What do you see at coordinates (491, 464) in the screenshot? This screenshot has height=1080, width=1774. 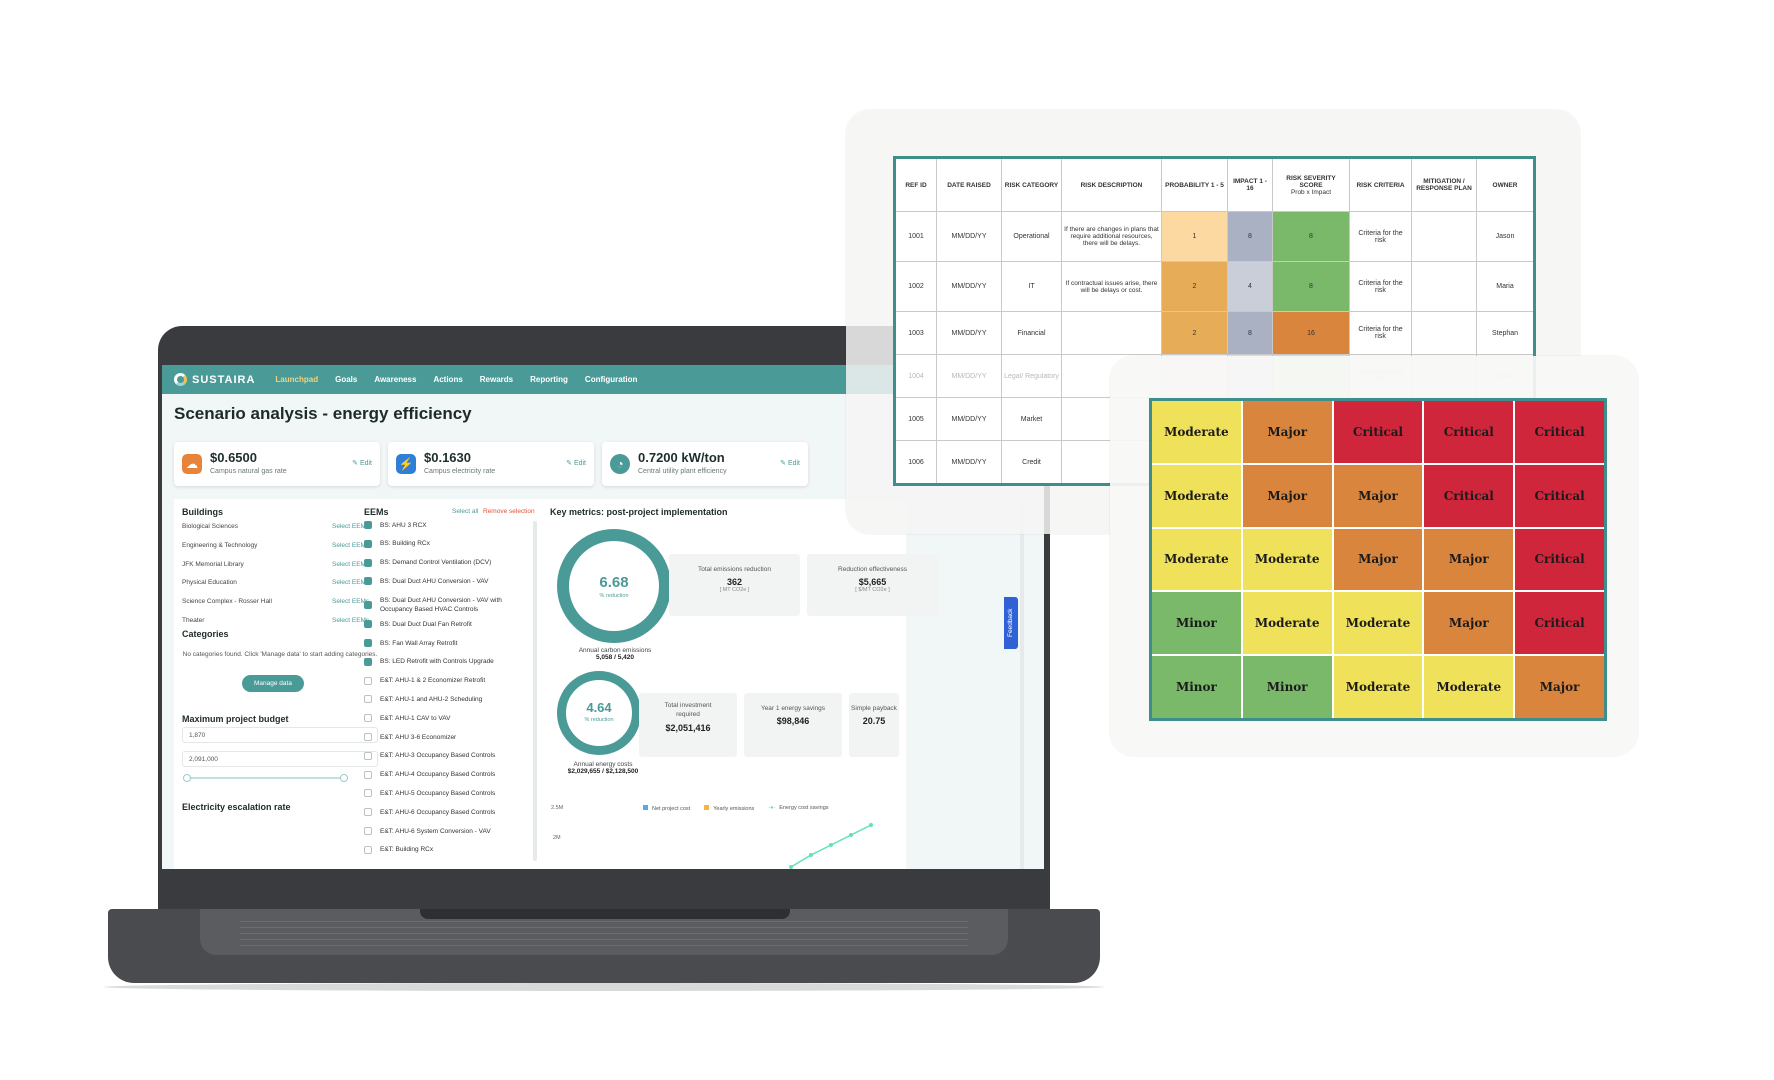 I see `kpi-electricity-rate: ⚡ $0.1630 Campus electricity rate ✎ Edit` at bounding box center [491, 464].